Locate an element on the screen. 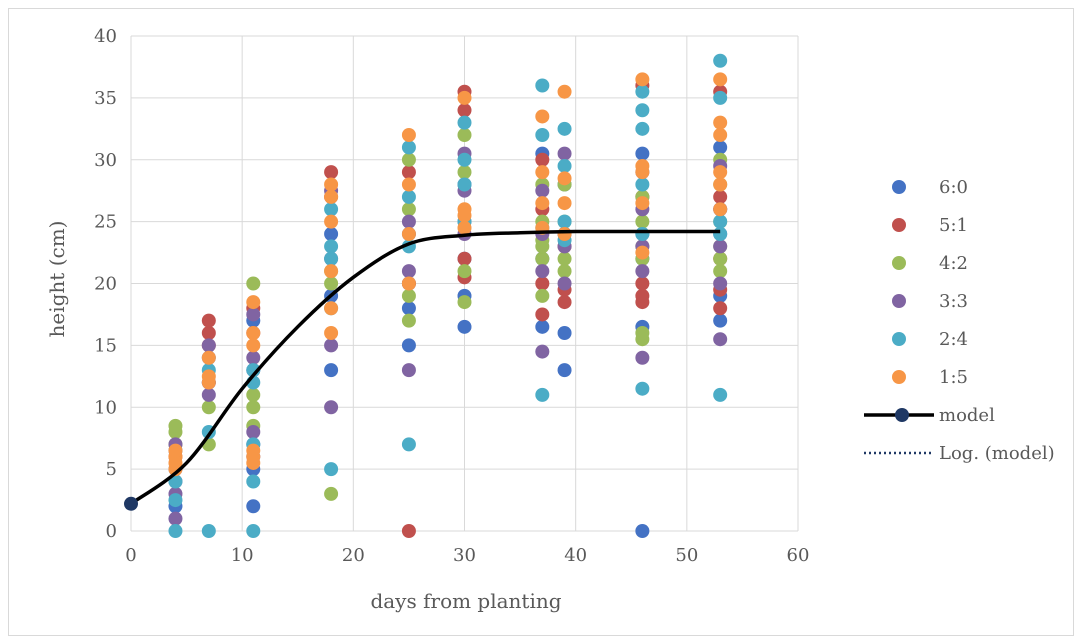 The height and width of the screenshot is (644, 1084). legend-label: 6:0 is located at coordinates (953, 187).